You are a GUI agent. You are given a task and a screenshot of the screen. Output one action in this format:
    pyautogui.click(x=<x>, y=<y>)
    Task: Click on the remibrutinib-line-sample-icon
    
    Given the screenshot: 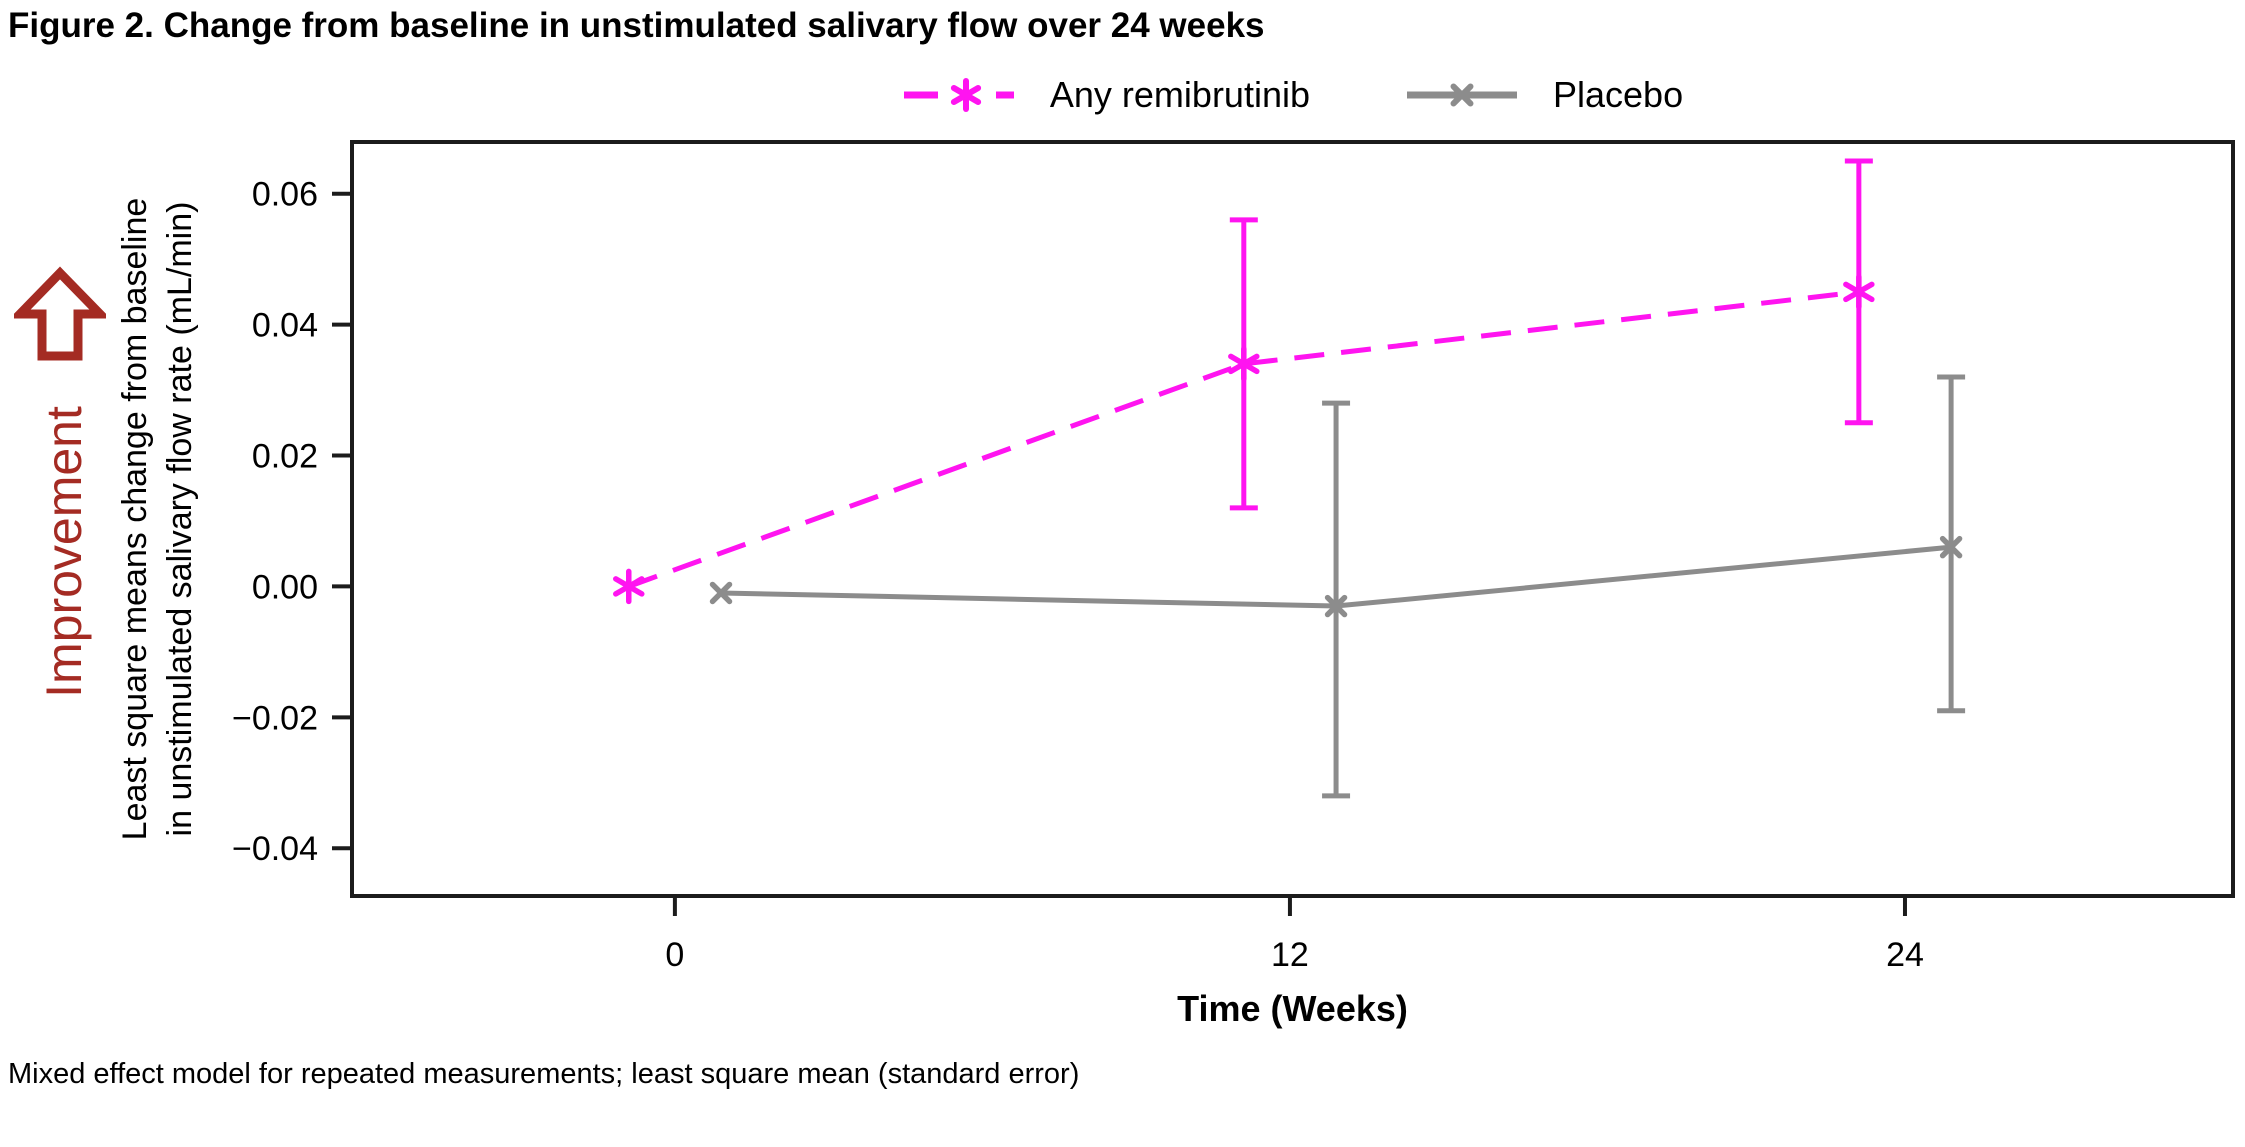 What is the action you would take?
    pyautogui.click(x=958, y=95)
    